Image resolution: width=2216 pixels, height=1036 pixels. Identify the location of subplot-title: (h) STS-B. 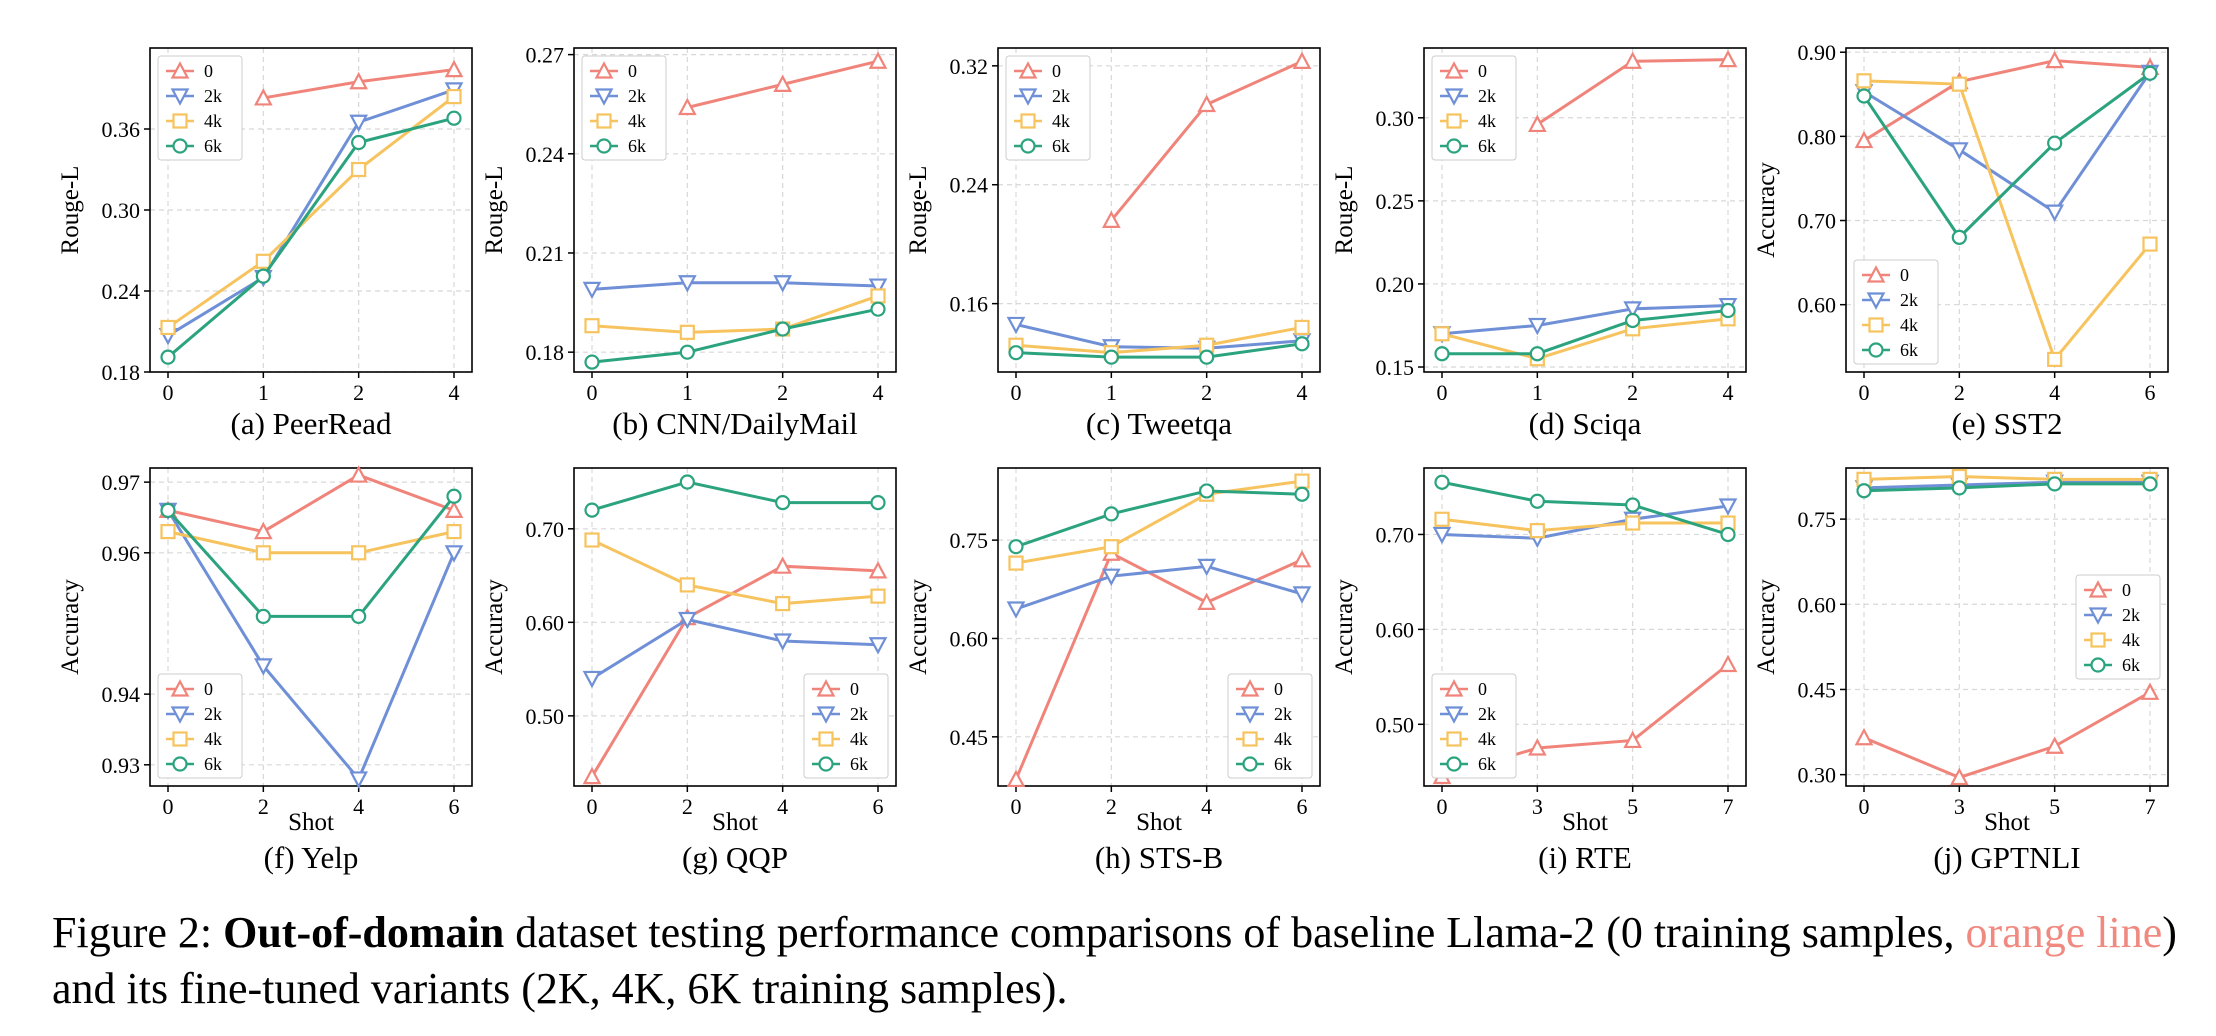
(1159, 857).